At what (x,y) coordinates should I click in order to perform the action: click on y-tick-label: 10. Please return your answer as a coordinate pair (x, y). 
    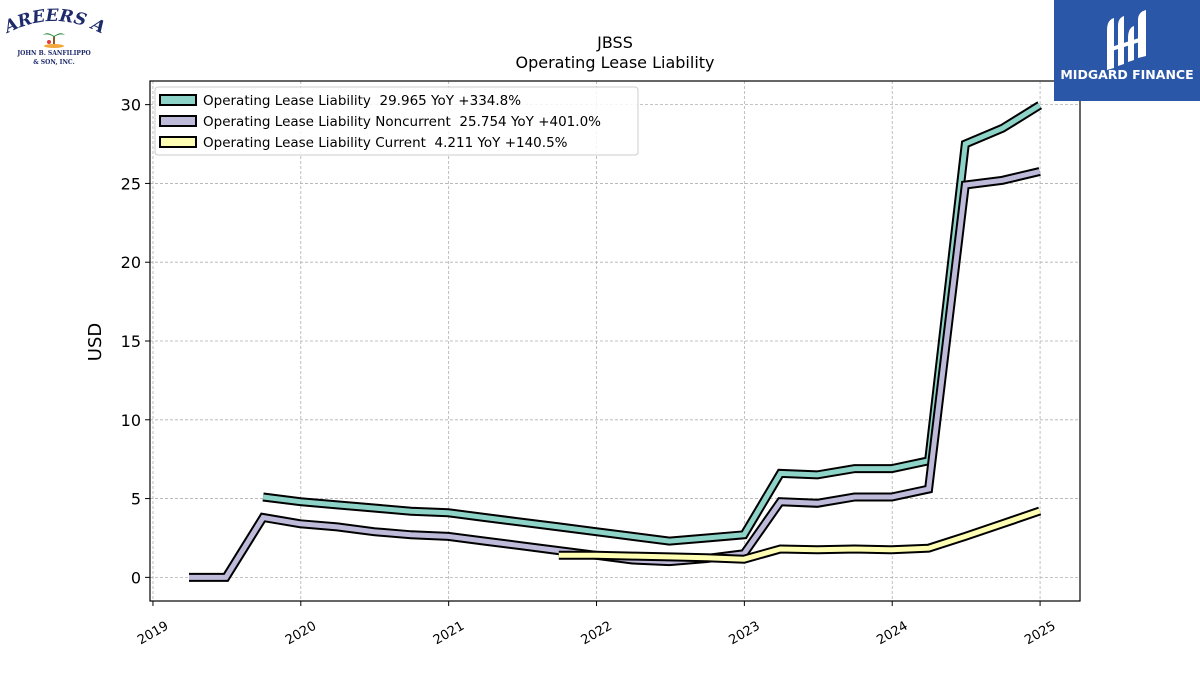
    Looking at the image, I should click on (131, 420).